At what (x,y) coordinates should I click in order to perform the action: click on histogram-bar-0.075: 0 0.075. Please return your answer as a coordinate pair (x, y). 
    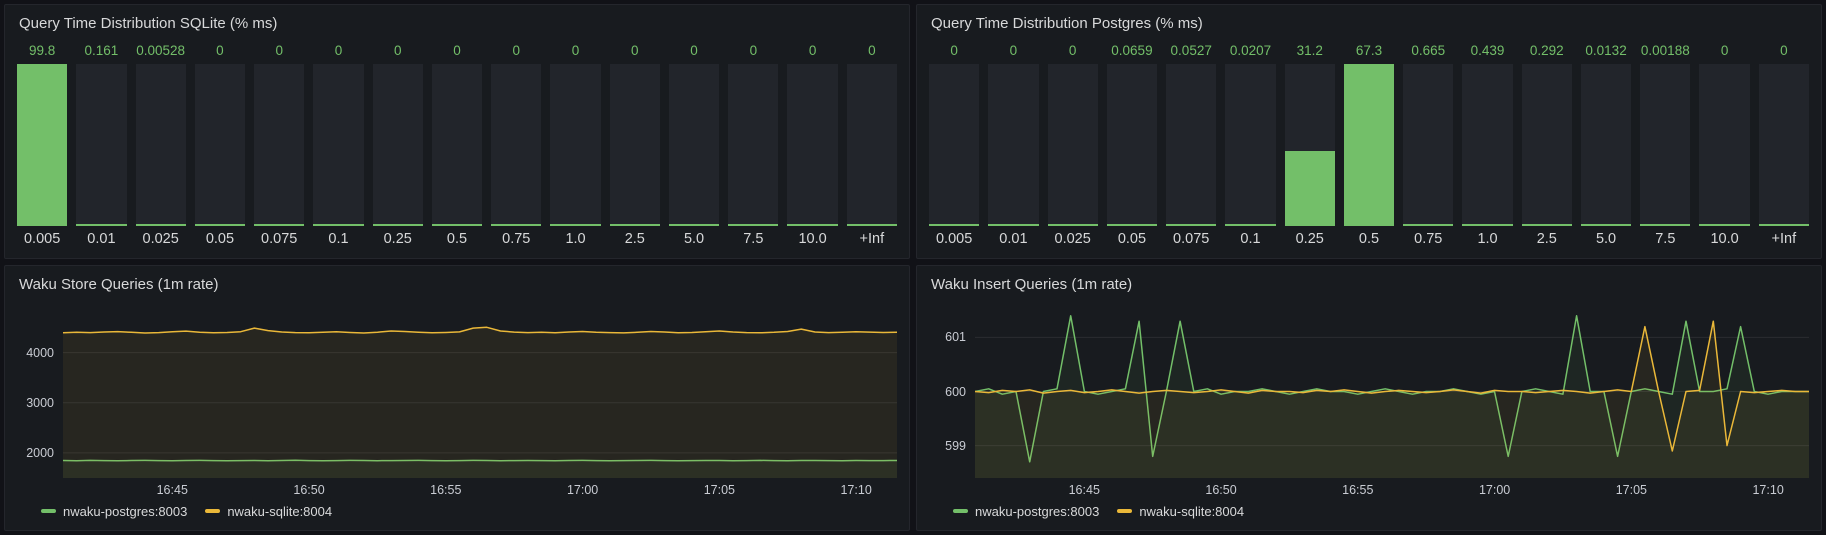
    Looking at the image, I should click on (279, 145).